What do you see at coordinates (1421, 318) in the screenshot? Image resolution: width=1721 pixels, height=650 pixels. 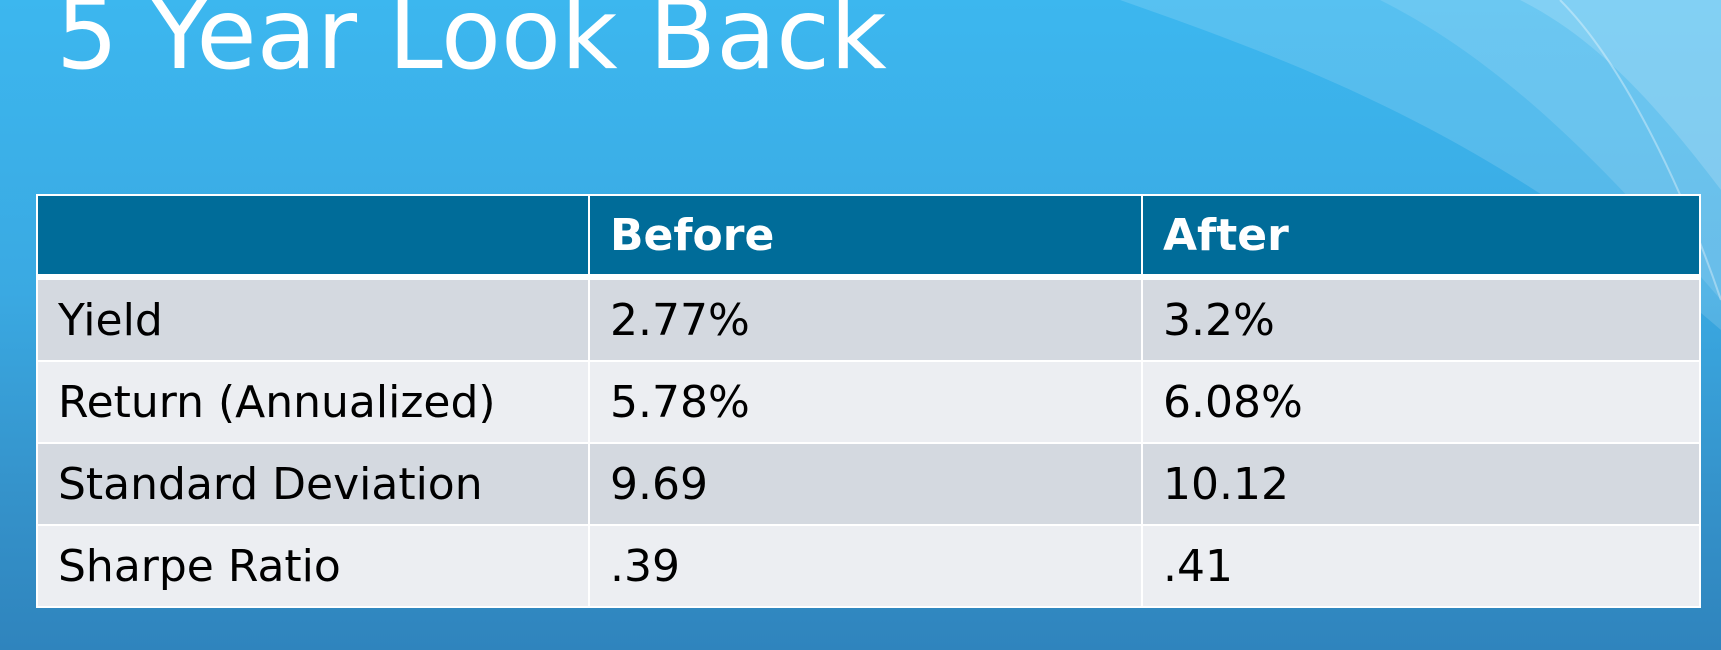 I see `after-value: 3.2%` at bounding box center [1421, 318].